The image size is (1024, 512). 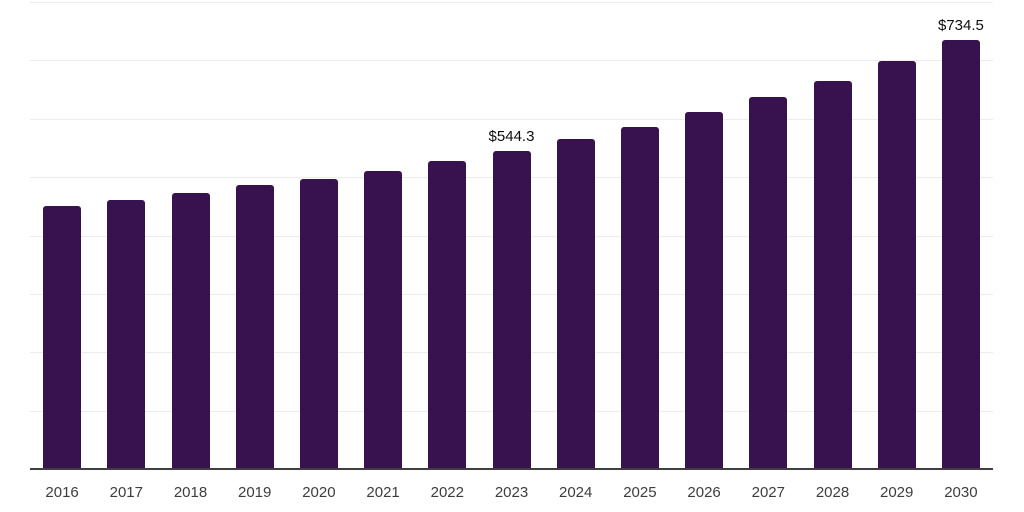 What do you see at coordinates (62, 337) in the screenshot?
I see `bar-2016` at bounding box center [62, 337].